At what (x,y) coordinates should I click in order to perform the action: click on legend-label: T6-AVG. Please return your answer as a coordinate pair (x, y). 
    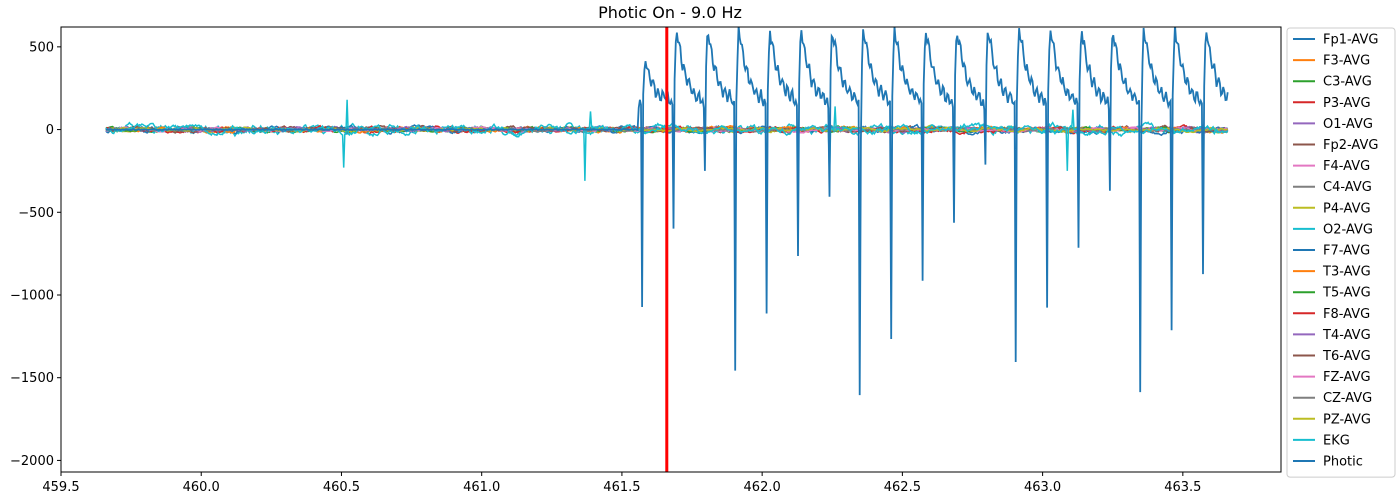
    Looking at the image, I should click on (1346, 356).